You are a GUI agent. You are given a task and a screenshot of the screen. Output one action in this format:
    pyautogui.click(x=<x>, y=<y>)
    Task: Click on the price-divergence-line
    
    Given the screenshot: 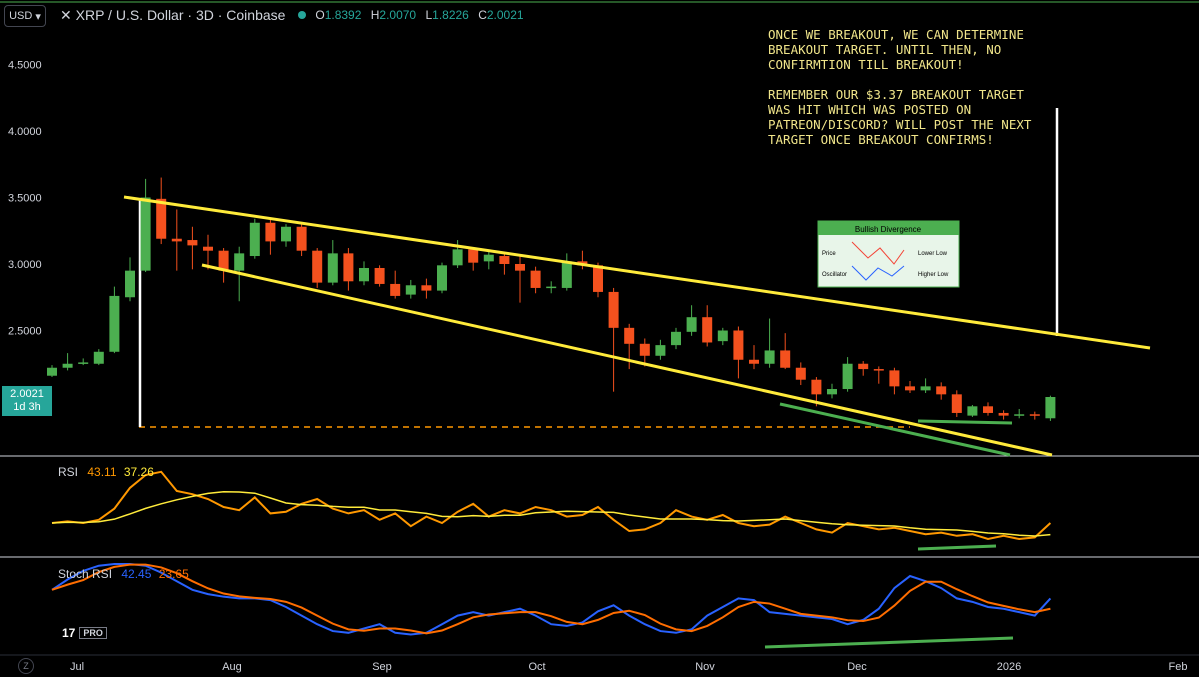 What is the action you would take?
    pyautogui.click(x=895, y=429)
    